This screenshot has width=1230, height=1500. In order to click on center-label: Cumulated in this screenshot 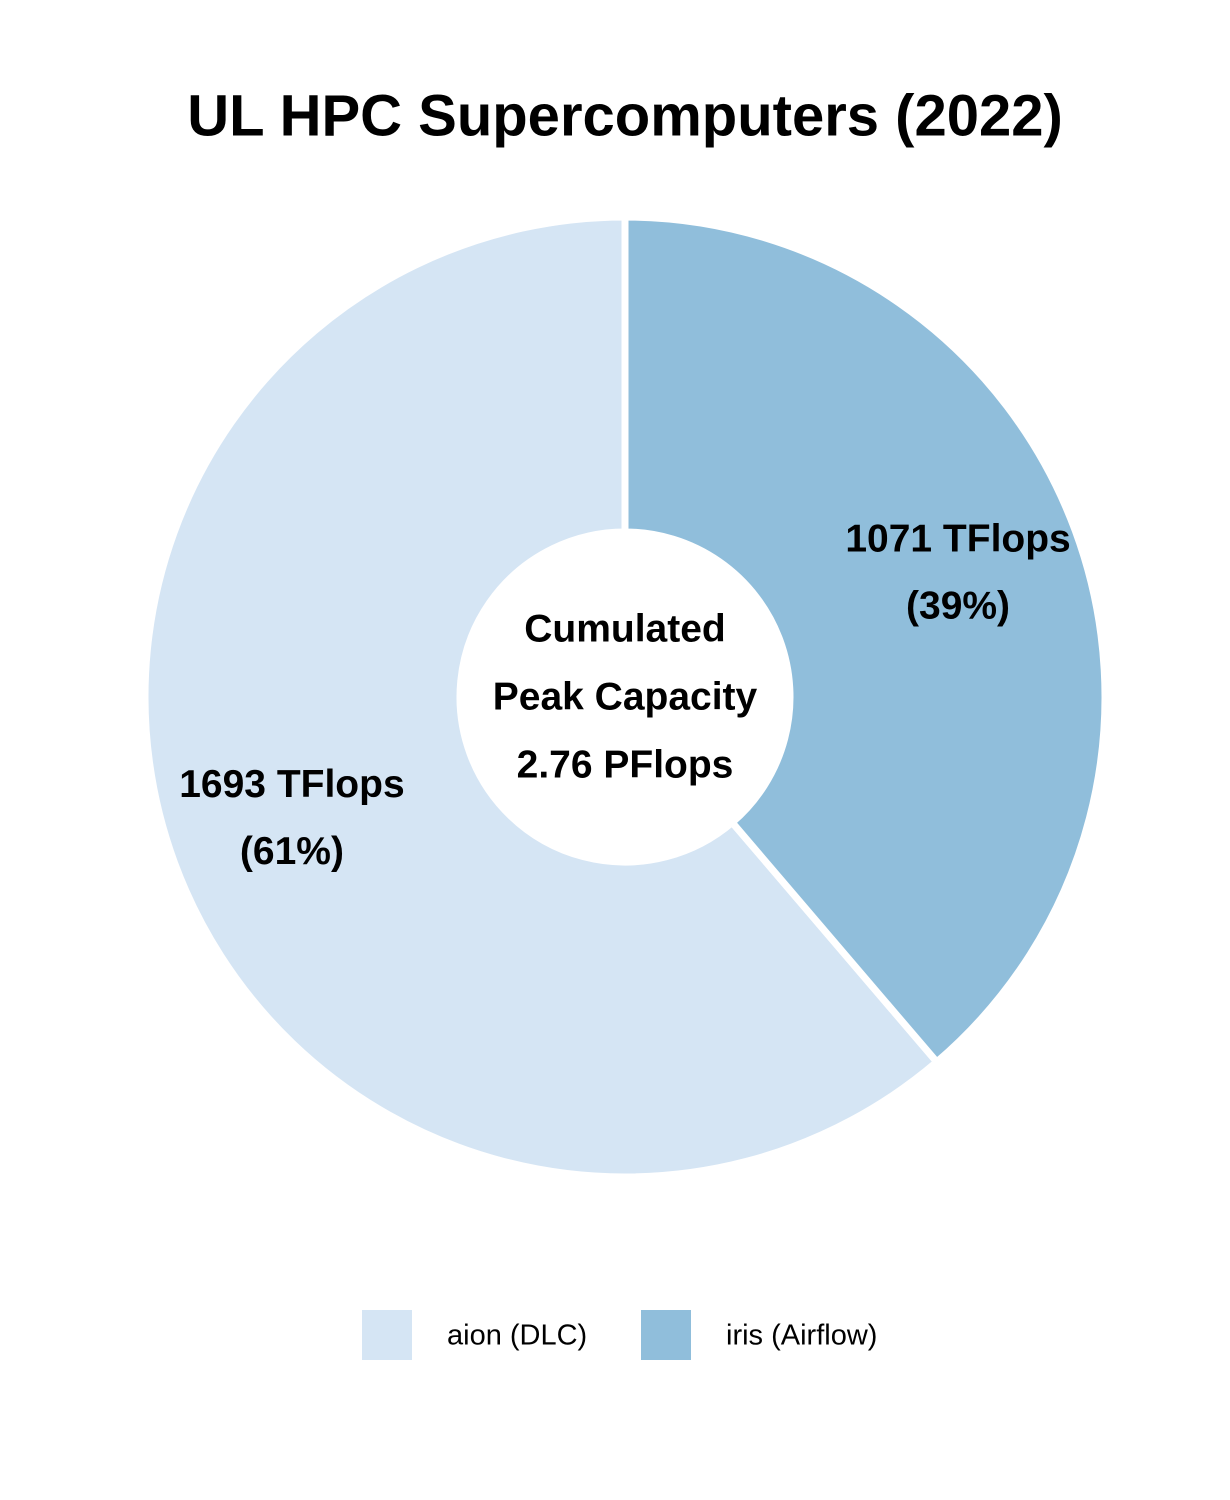, I will do `click(625, 628)`.